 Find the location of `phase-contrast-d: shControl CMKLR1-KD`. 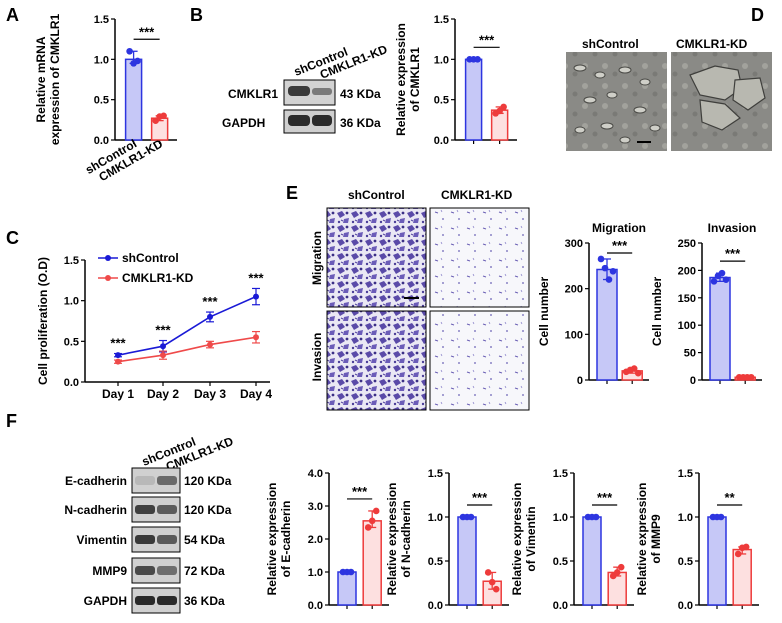

phase-contrast-d: shControl CMKLR1-KD is located at coordinates (669, 94).